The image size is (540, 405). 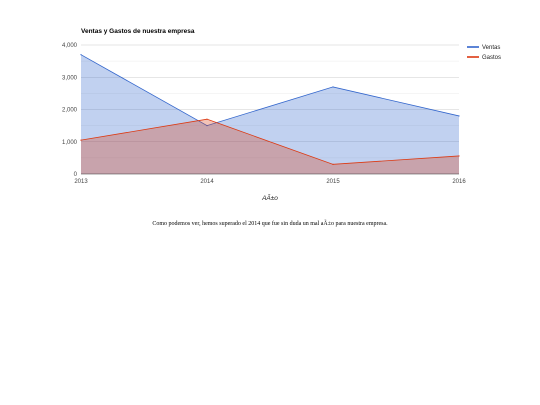 I want to click on y-tick-label-3000: 3,000, so click(x=70, y=78).